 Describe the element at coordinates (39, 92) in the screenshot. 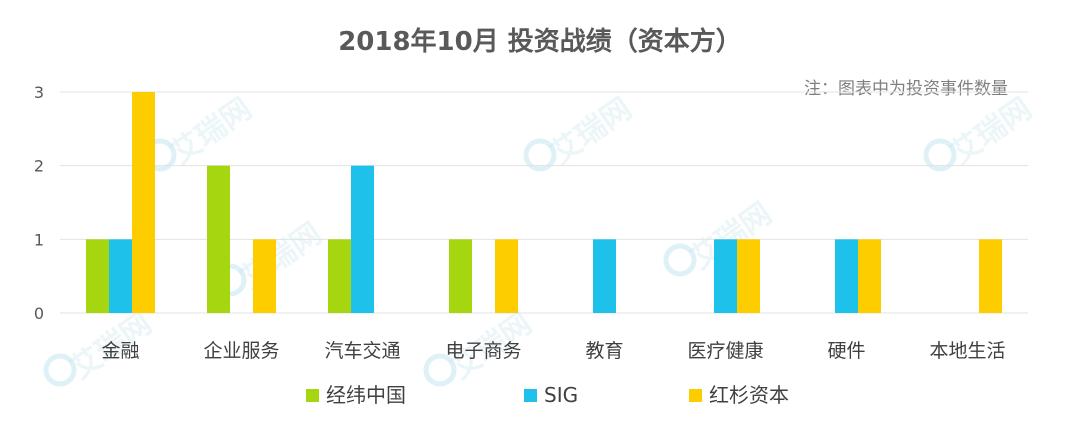

I see `y-tick-label: 3` at that location.